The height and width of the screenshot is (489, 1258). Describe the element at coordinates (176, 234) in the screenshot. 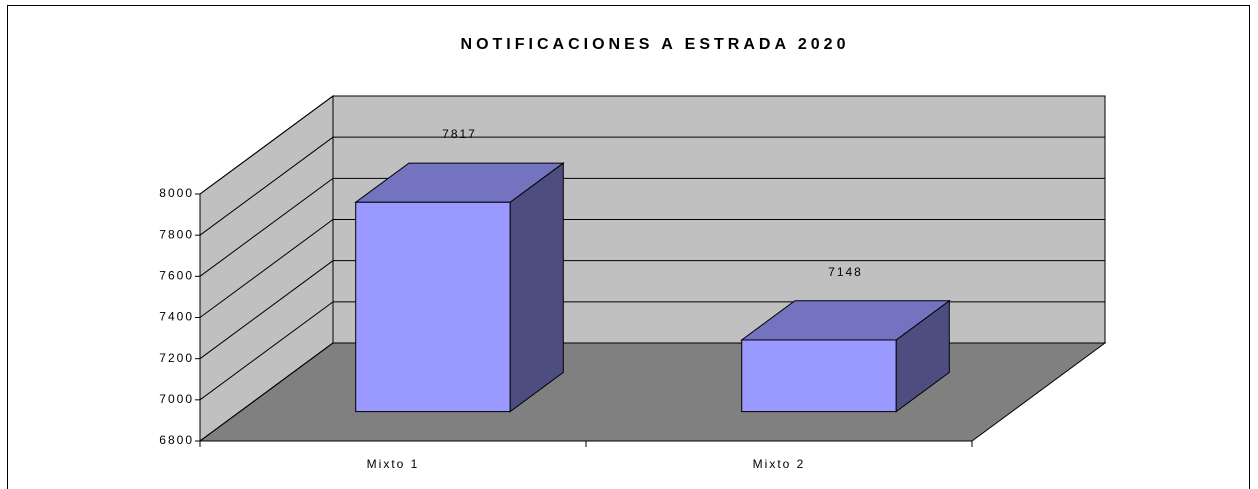

I see `y-tick-label: 7800` at that location.